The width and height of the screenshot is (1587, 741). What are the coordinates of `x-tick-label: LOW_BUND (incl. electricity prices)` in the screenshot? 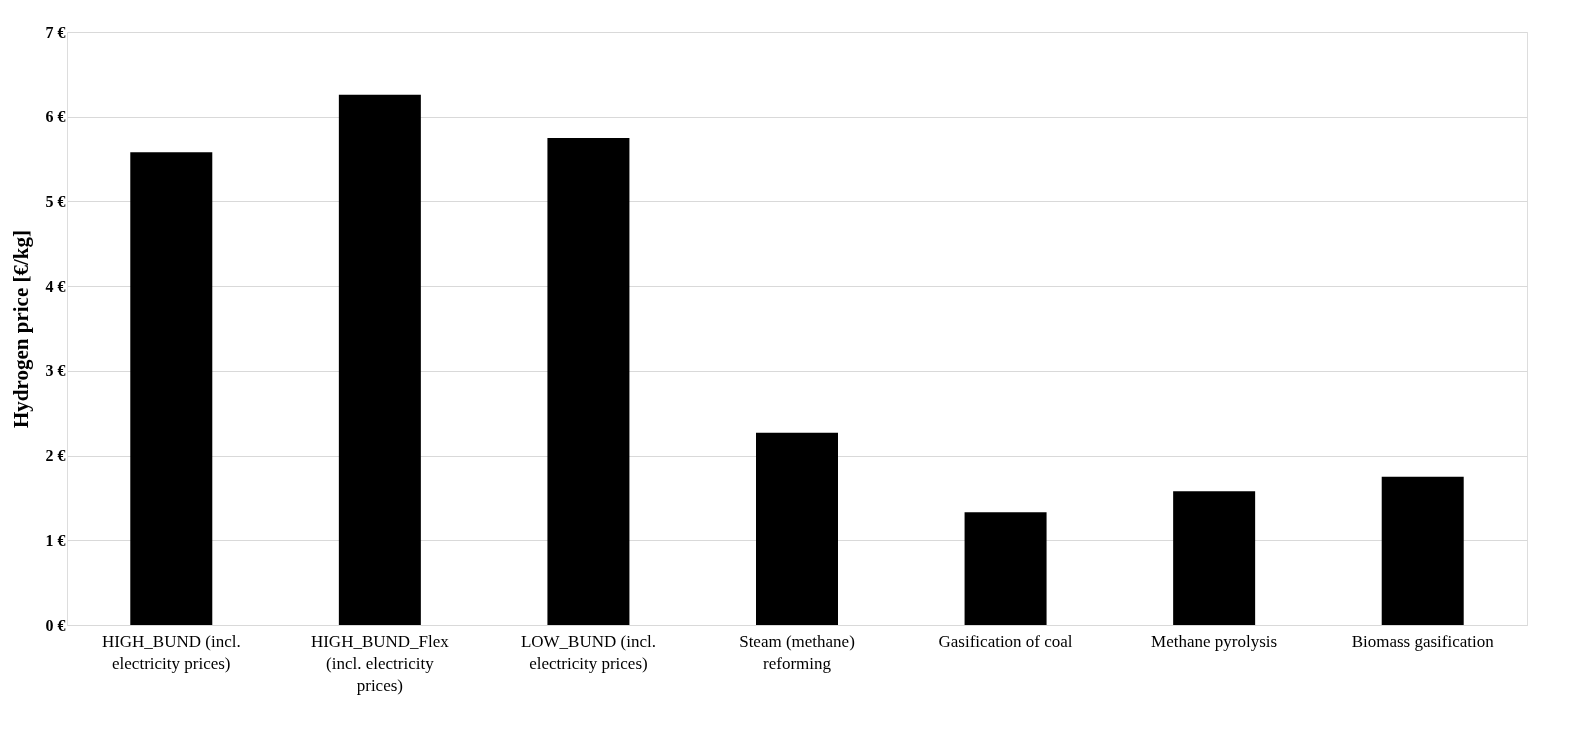 It's located at (588, 652).